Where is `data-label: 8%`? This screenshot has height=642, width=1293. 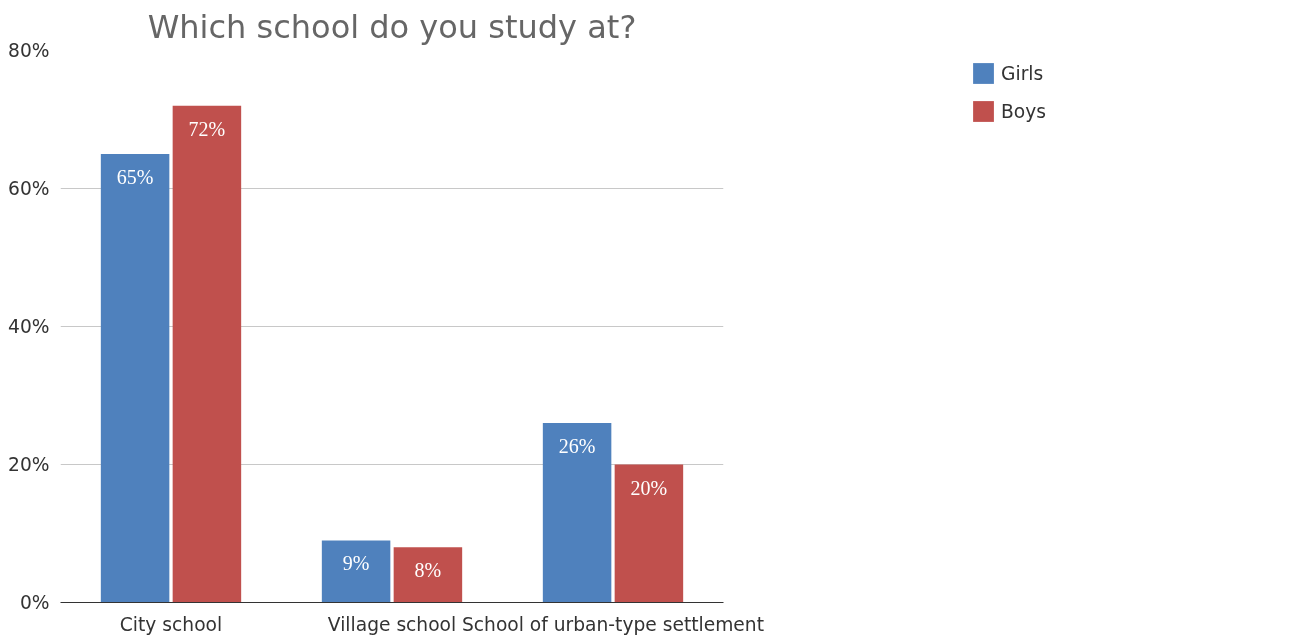
data-label: 8% is located at coordinates (428, 570).